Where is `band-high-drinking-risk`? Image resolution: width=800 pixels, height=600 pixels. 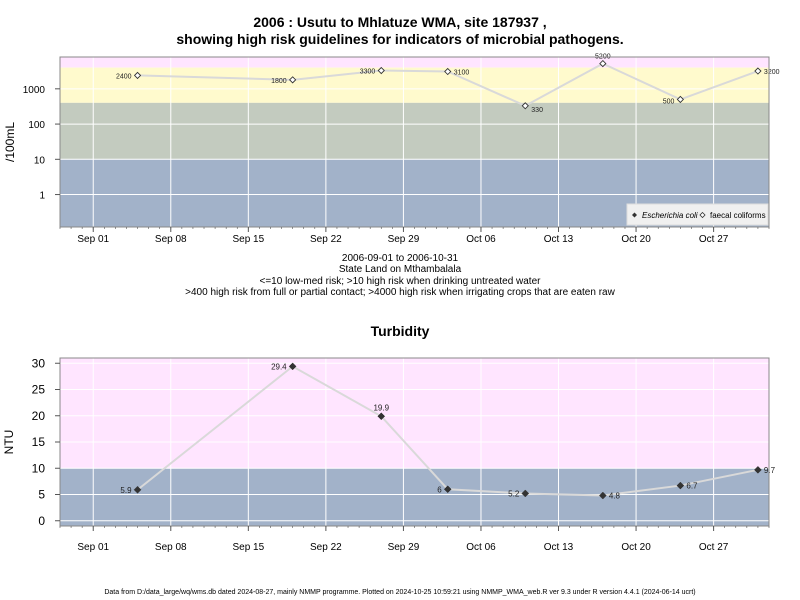 band-high-drinking-risk is located at coordinates (414, 131).